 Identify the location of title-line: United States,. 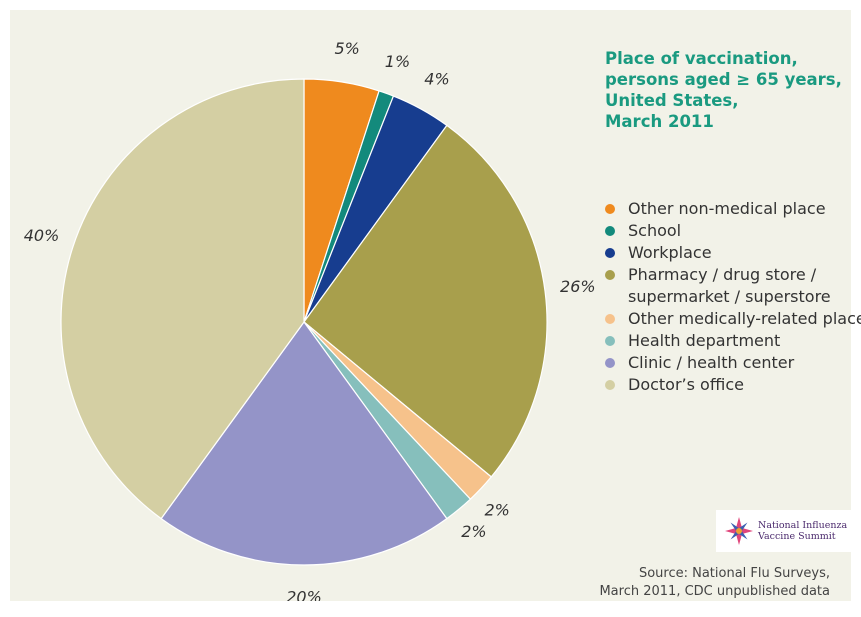
(672, 100).